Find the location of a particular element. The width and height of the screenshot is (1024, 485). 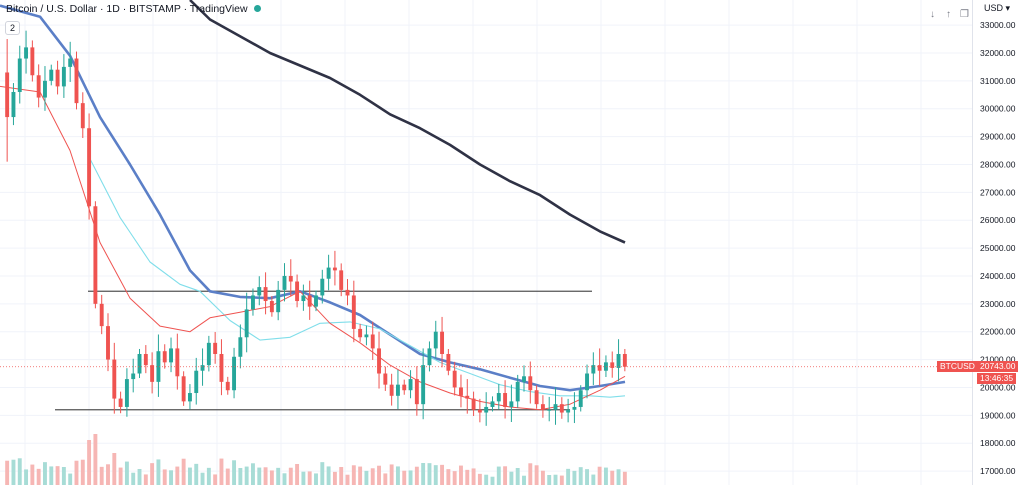

price-tick-label: 33000.00 is located at coordinates (998, 25).